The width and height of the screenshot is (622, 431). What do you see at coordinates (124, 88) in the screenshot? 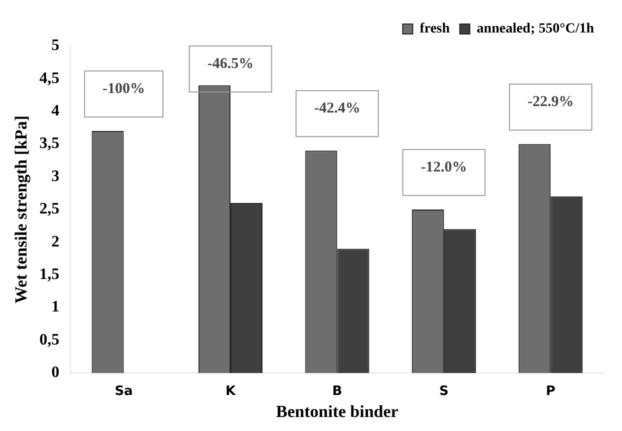
I see `annotation: -100%` at bounding box center [124, 88].